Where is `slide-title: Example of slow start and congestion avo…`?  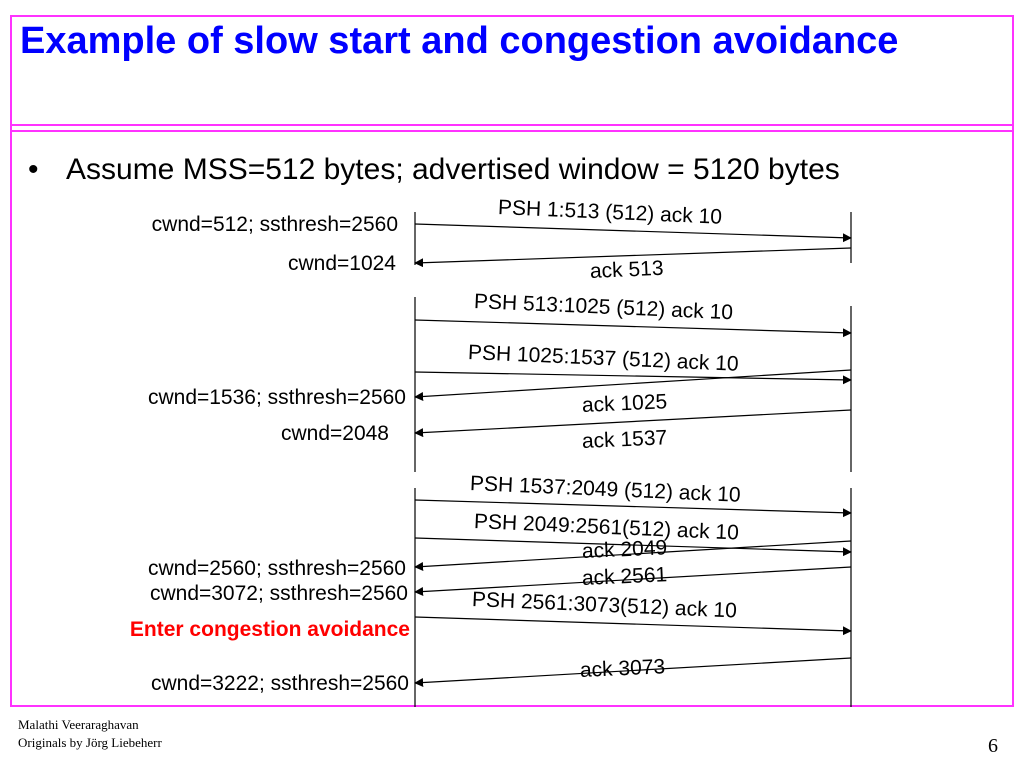 slide-title: Example of slow start and congestion avo… is located at coordinates (459, 41).